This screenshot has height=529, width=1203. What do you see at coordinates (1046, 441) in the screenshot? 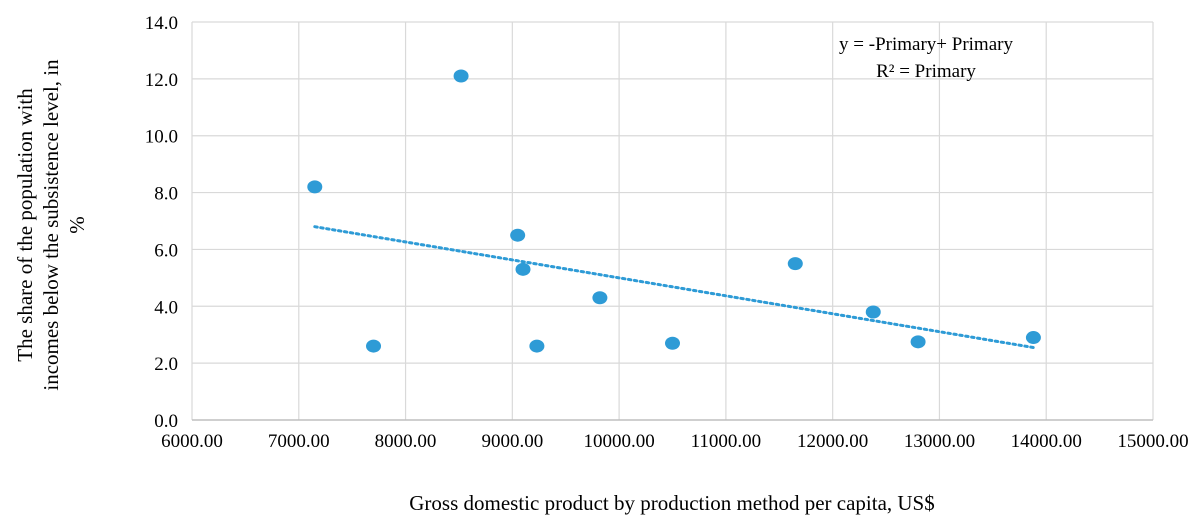
I see `x-tick-label: 14000.00` at bounding box center [1046, 441].